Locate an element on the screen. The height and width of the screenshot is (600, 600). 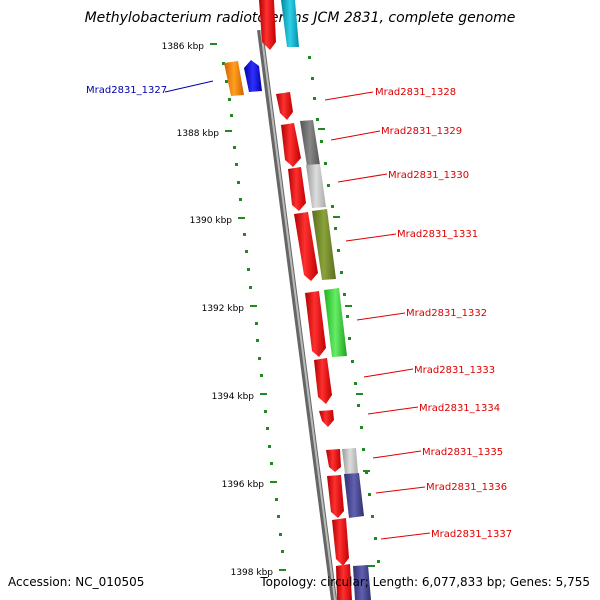
tick-label: 1392 kbp is located at coordinates (223, 309).